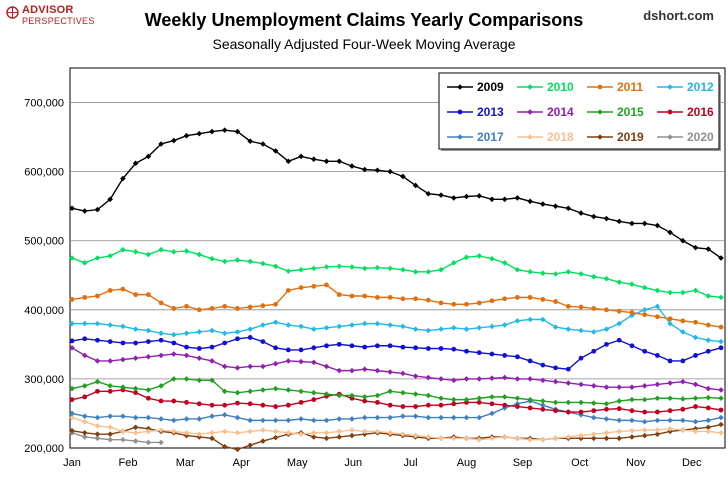 The width and height of the screenshot is (728, 480). Describe the element at coordinates (44, 242) in the screenshot. I see `y-tick-label: 500,000` at that location.